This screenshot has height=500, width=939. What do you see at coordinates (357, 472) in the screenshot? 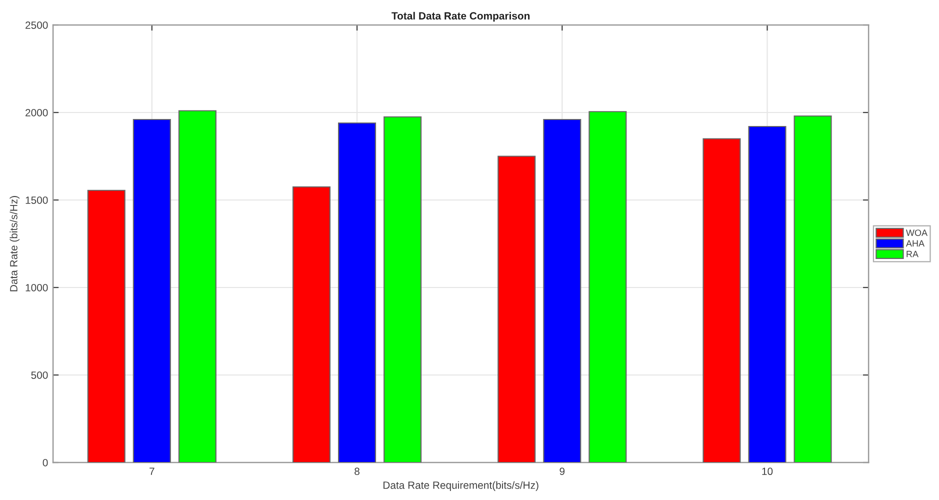
I see `x-tick-label: 8` at bounding box center [357, 472].